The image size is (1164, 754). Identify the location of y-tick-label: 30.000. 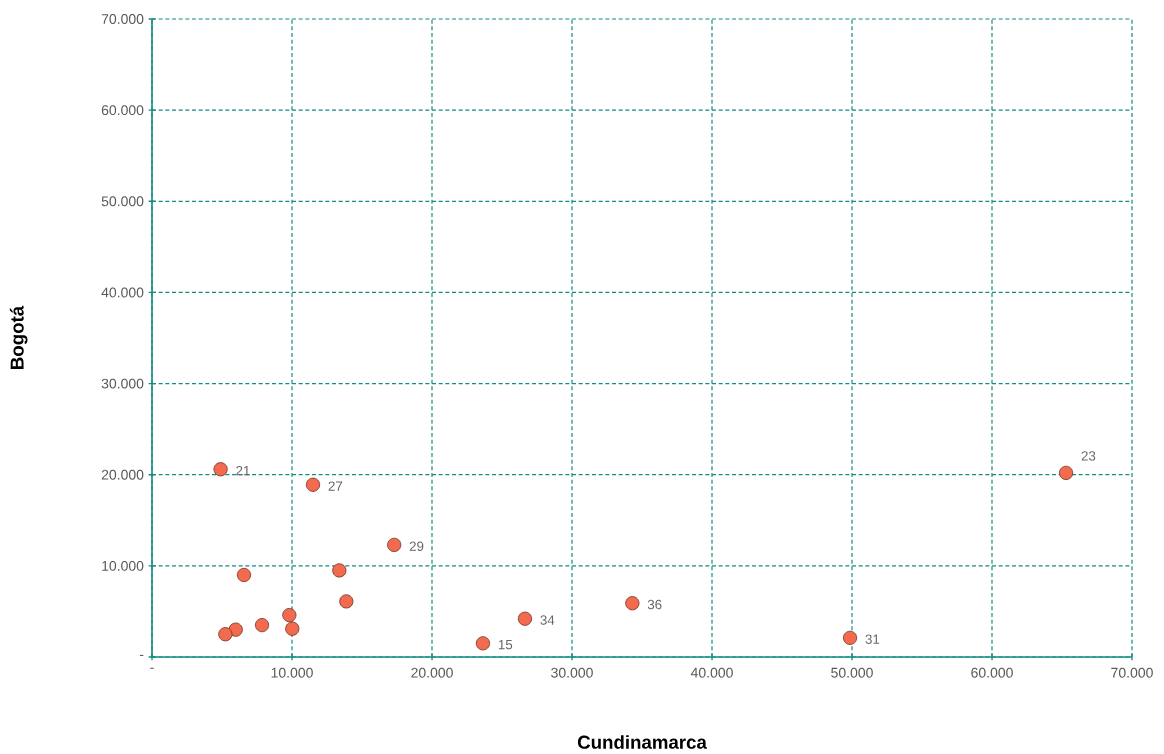
(122, 383).